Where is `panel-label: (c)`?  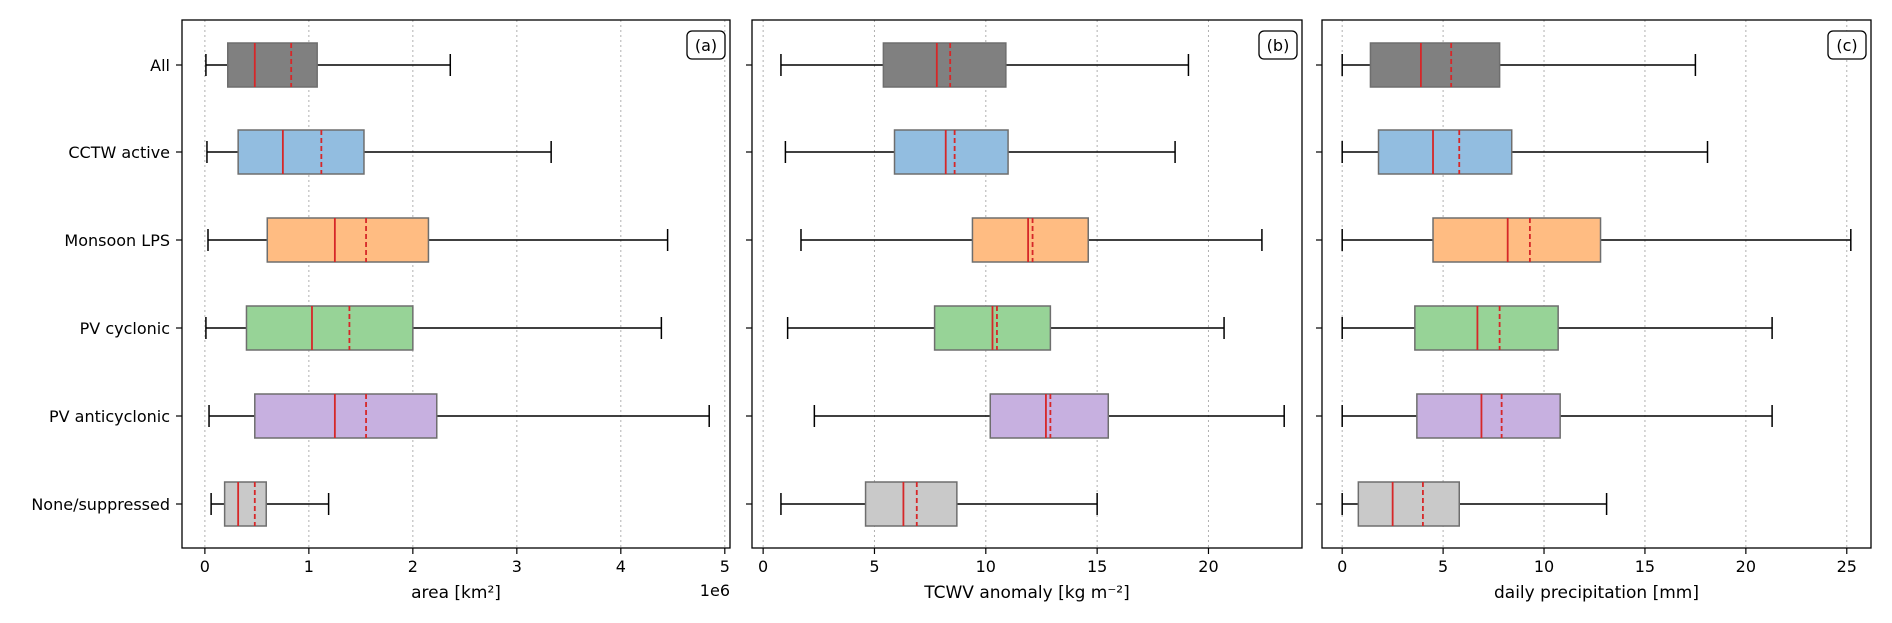 panel-label: (c) is located at coordinates (1846, 45).